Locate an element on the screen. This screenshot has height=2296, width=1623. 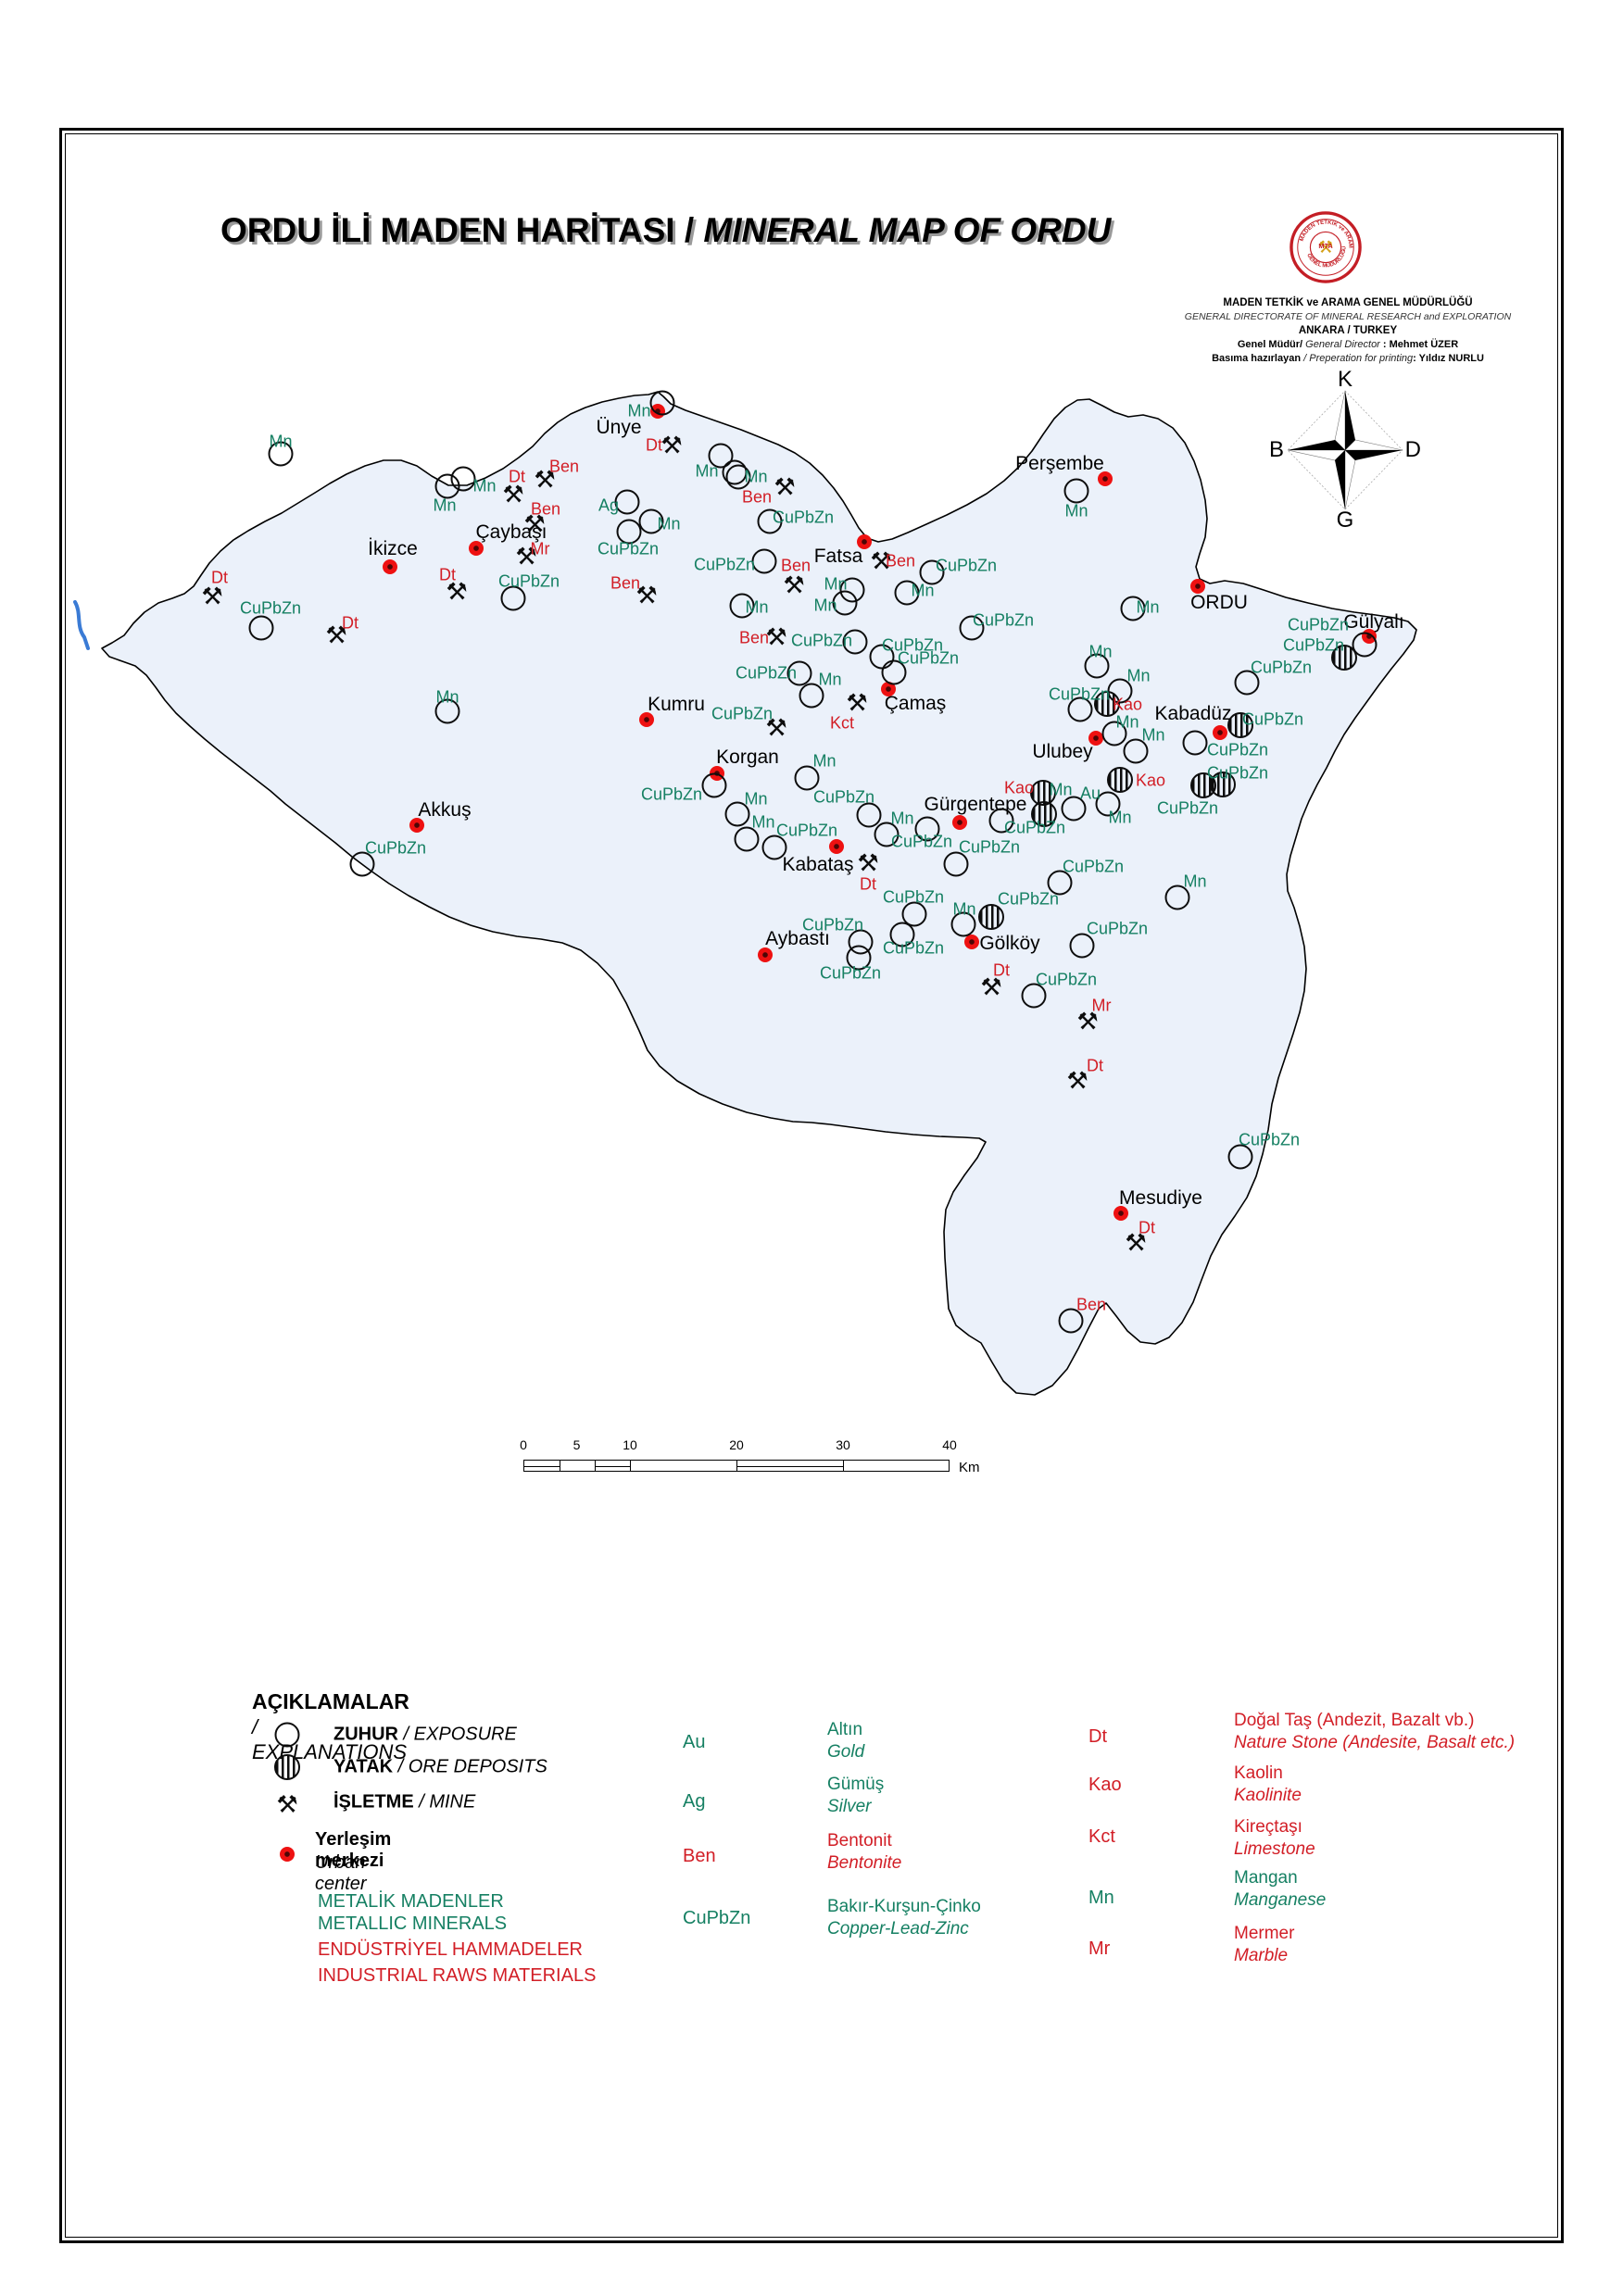
city-label: Korgan is located at coordinates (747, 757).